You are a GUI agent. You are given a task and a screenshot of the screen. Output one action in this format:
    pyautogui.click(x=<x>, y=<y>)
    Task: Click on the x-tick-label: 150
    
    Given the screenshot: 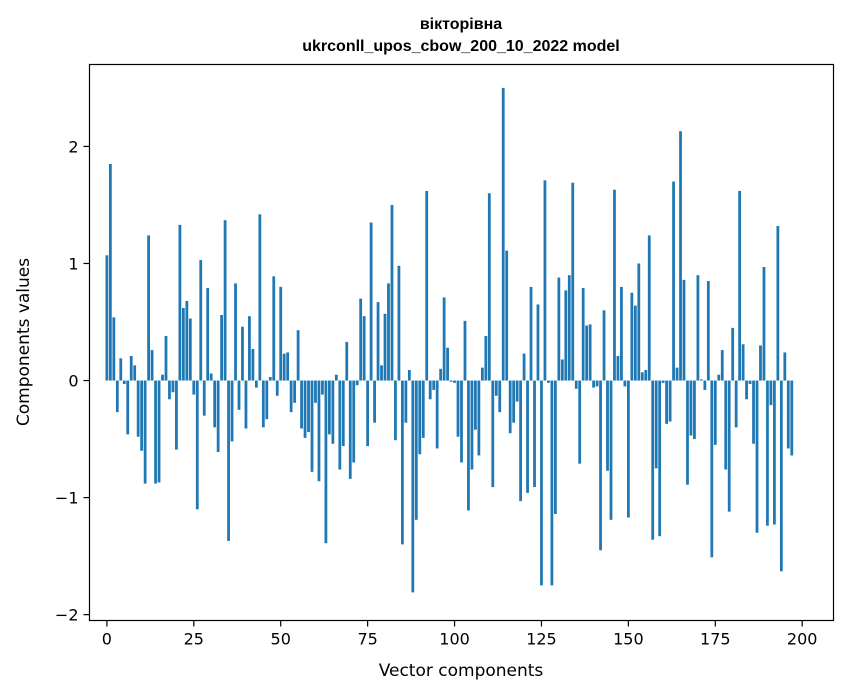 What is the action you would take?
    pyautogui.click(x=628, y=639)
    